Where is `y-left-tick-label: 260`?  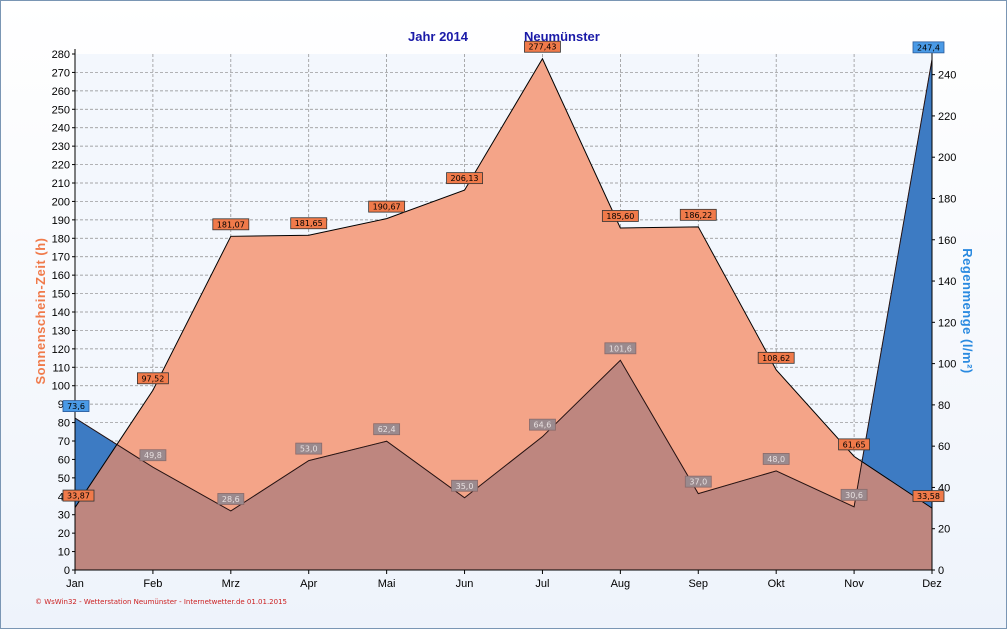
y-left-tick-label: 260 is located at coordinates (61, 92).